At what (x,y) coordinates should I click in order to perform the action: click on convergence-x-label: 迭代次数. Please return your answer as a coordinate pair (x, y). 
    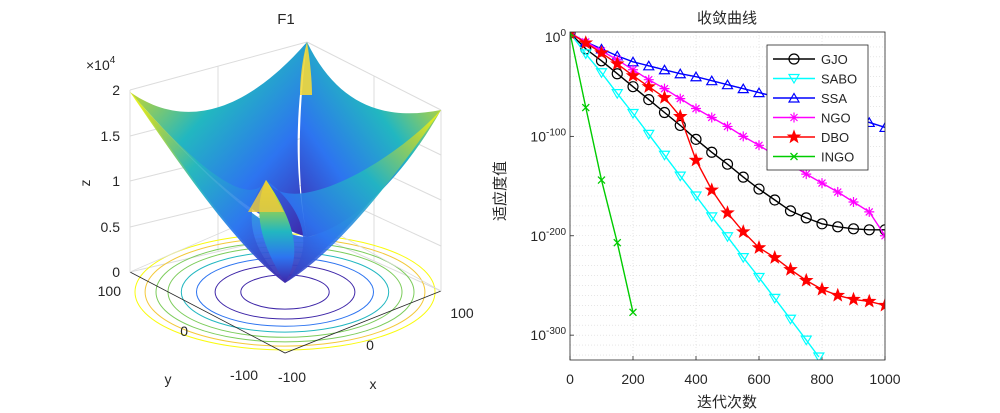
    Looking at the image, I should click on (727, 402).